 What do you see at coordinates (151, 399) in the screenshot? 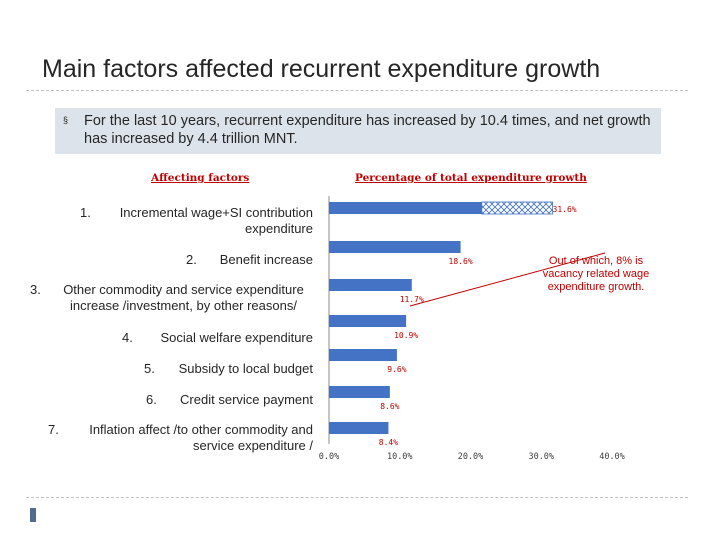
I see `factor-number: 6.` at bounding box center [151, 399].